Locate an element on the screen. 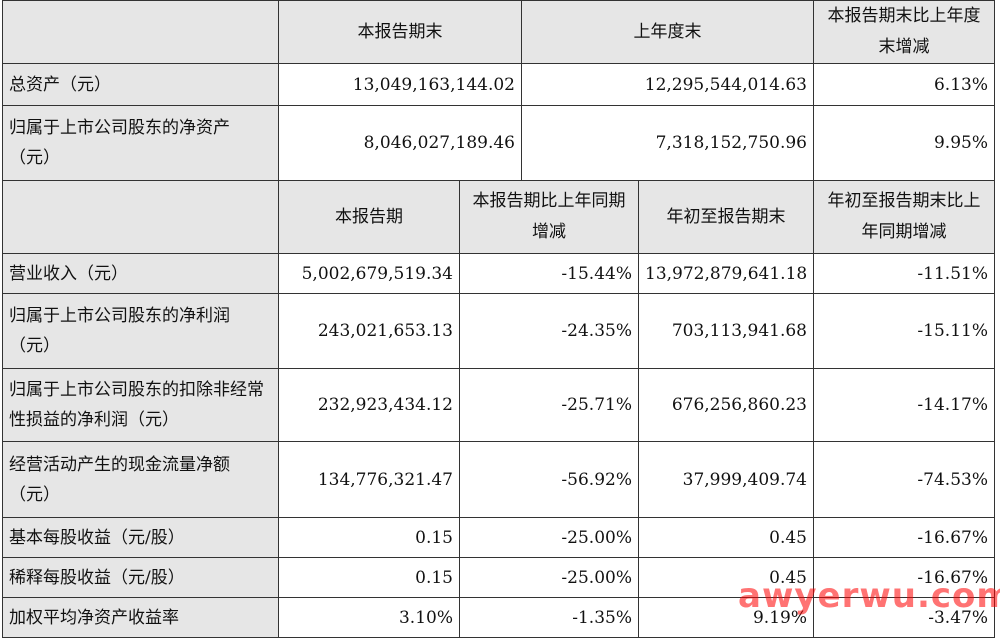 This screenshot has height=638, width=1000. top-header-row: 本报告期末 上年度末 本报告期末比上年度末增减 is located at coordinates (498, 32).